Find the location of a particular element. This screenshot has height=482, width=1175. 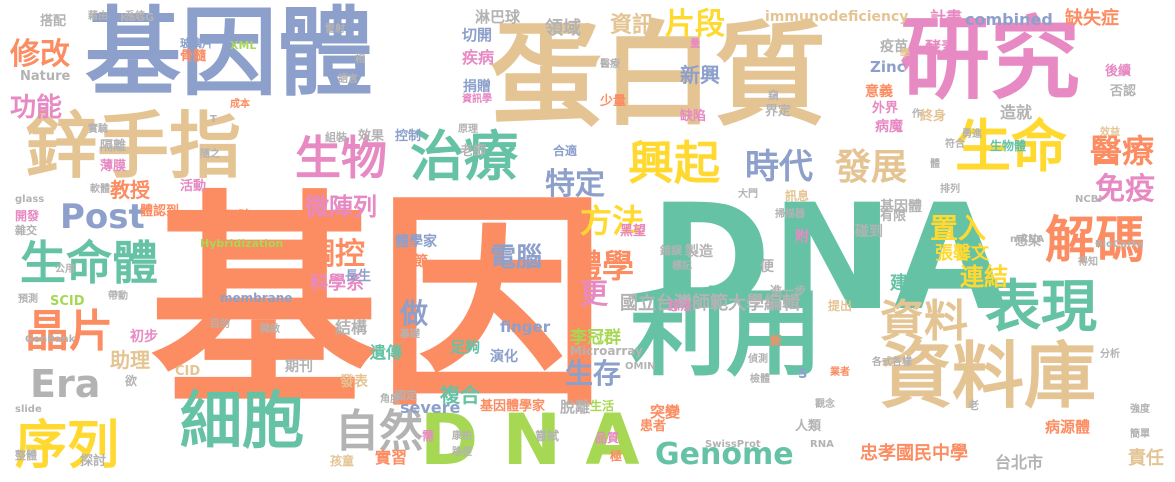

cloud-word: combined is located at coordinates (1009, 19).